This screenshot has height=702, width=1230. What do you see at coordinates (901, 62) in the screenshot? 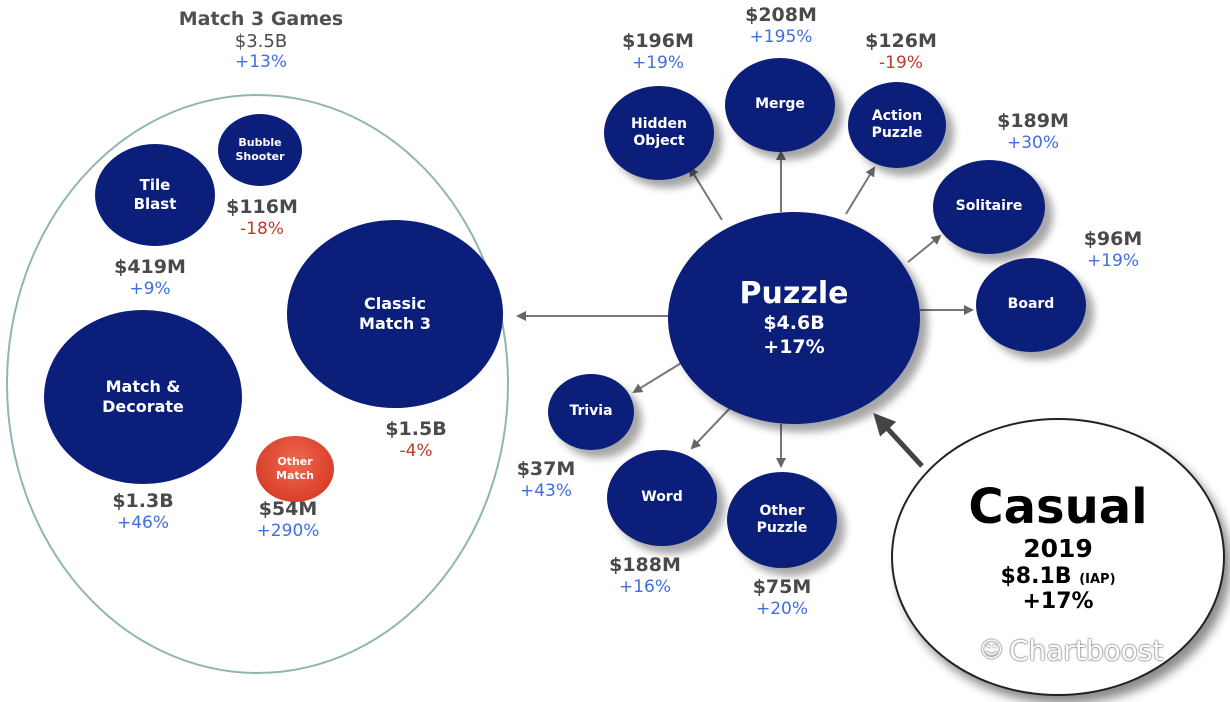
I see `action-puzzle-growth: -19%` at bounding box center [901, 62].